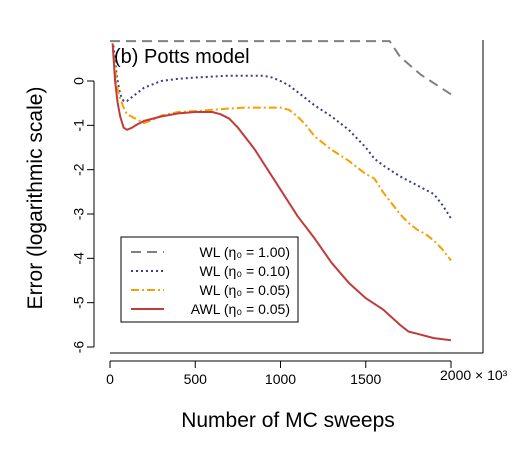 The width and height of the screenshot is (520, 450). Describe the element at coordinates (35, 198) in the screenshot. I see `y-axis-title: Error (logarithmic scale)` at that location.